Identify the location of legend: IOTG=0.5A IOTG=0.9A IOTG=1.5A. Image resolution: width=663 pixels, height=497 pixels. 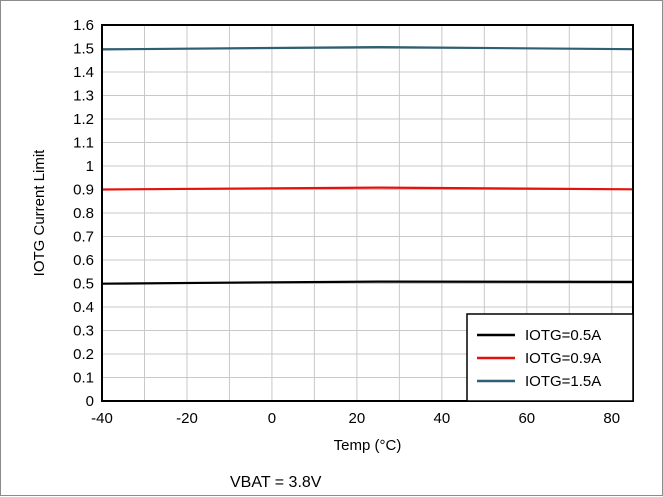
(550, 357).